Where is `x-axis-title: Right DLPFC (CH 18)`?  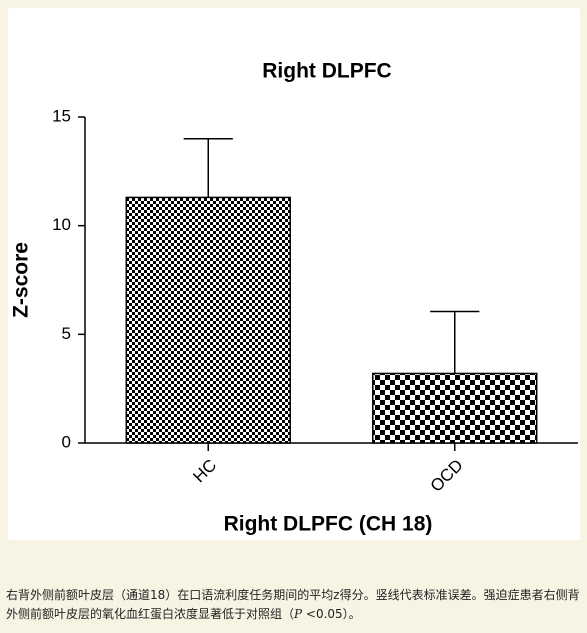 x-axis-title: Right DLPFC (CH 18) is located at coordinates (328, 524).